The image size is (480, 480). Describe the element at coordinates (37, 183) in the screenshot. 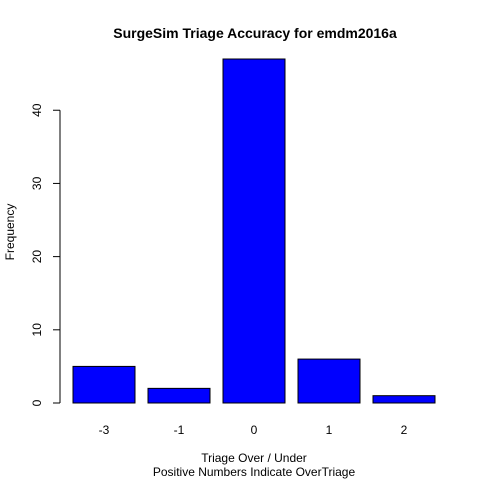

I see `y-tick-label: 30` at that location.